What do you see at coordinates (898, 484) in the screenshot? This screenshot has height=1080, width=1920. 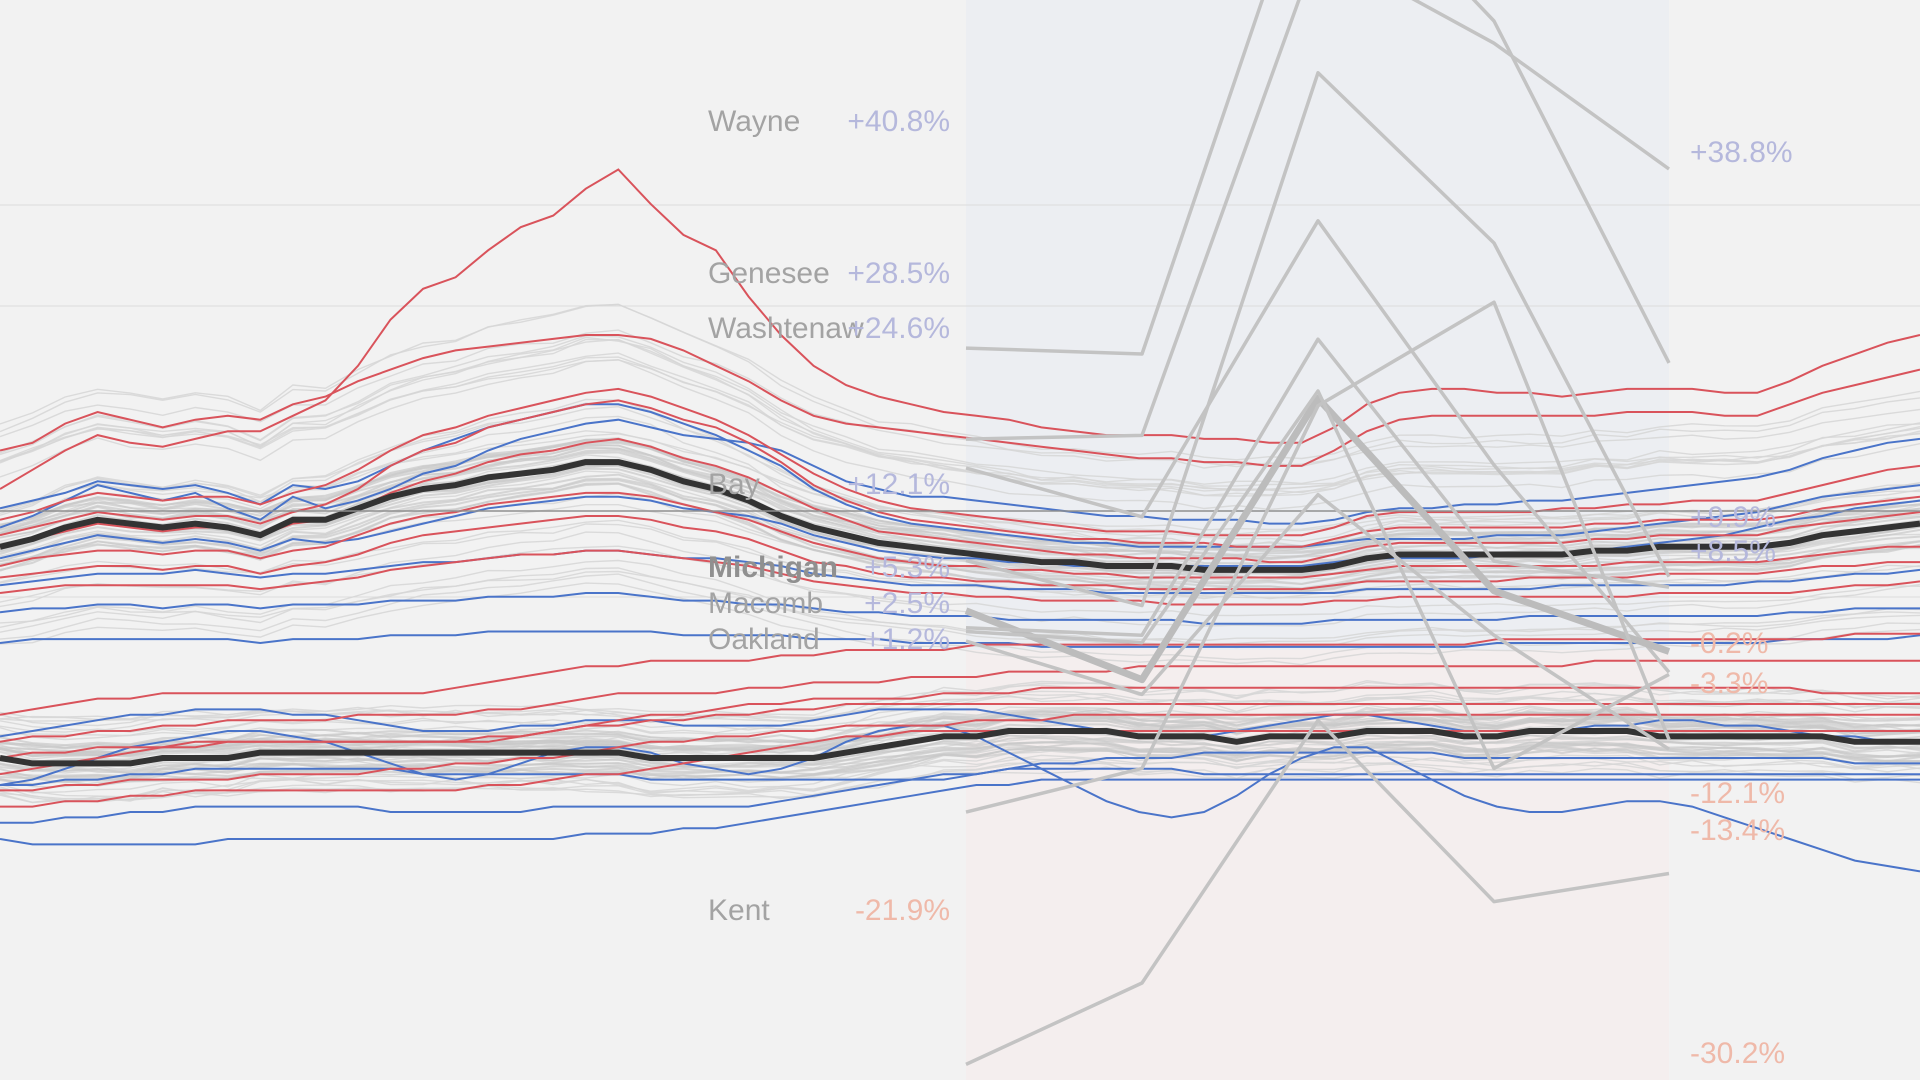 I see `start-change-label: +12.1%` at bounding box center [898, 484].